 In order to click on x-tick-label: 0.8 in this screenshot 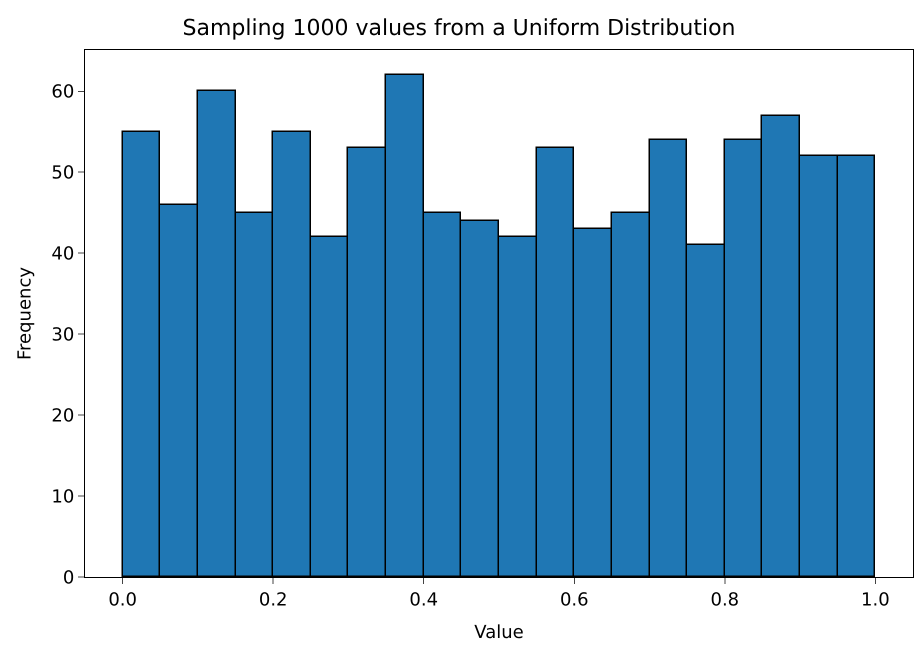, I will do `click(725, 600)`.